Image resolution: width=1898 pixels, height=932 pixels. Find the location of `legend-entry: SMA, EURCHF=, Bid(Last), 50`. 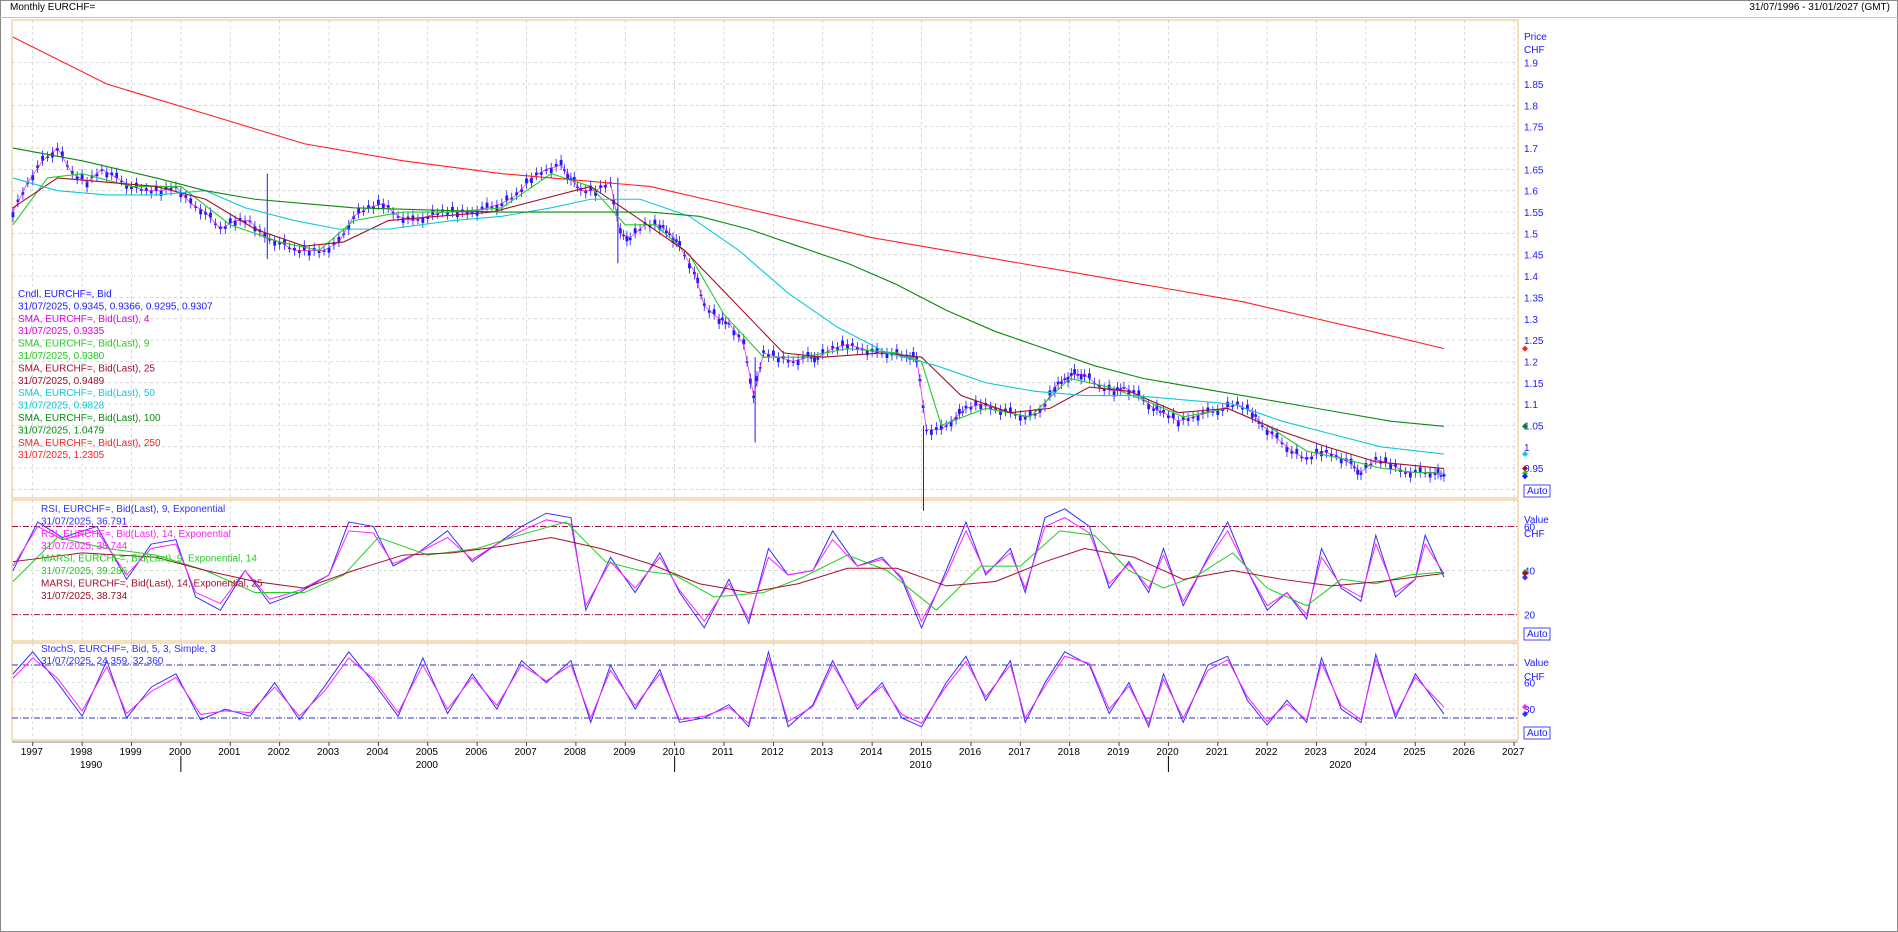

legend-entry: SMA, EURCHF=, Bid(Last), 50 is located at coordinates (86, 393).